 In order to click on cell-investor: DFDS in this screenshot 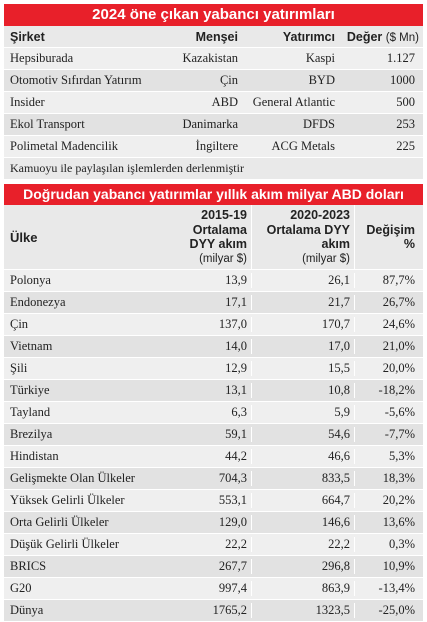, I will do `click(319, 124)`.